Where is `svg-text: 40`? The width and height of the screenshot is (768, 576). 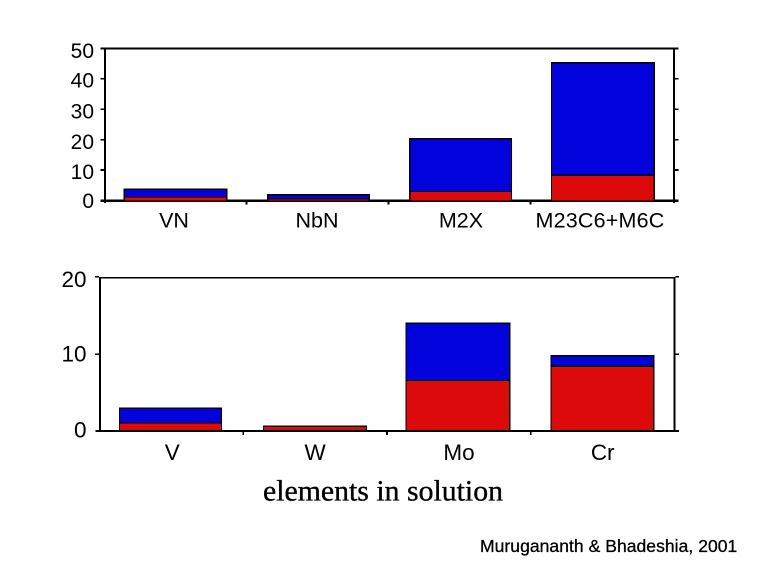 svg-text: 40 is located at coordinates (82, 81).